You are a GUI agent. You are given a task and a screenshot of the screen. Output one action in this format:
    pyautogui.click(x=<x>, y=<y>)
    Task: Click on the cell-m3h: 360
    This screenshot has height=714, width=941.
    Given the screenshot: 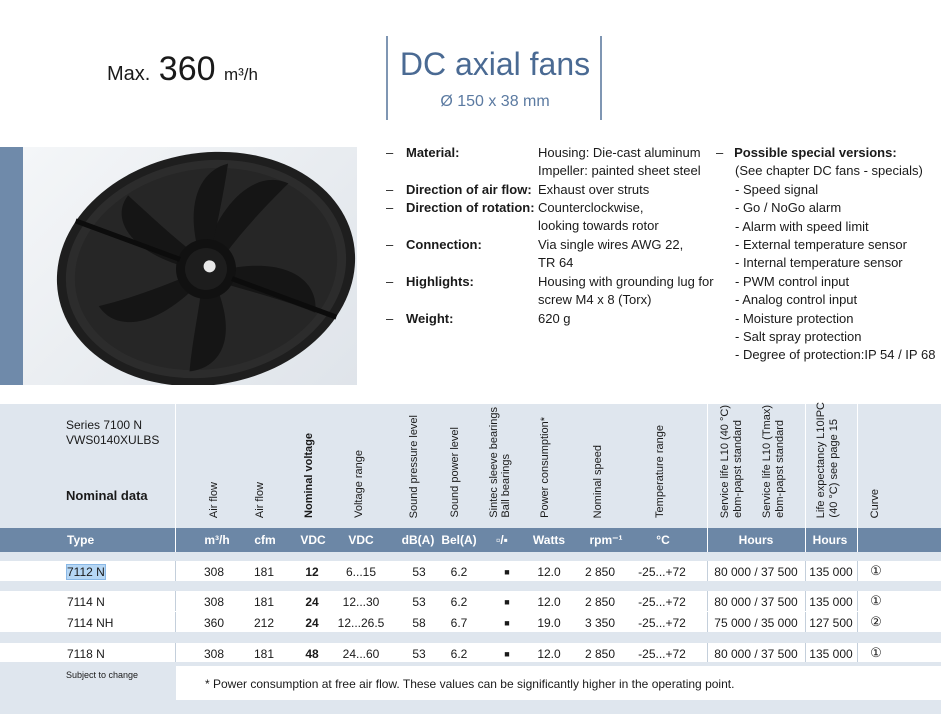 What is the action you would take?
    pyautogui.click(x=214, y=623)
    